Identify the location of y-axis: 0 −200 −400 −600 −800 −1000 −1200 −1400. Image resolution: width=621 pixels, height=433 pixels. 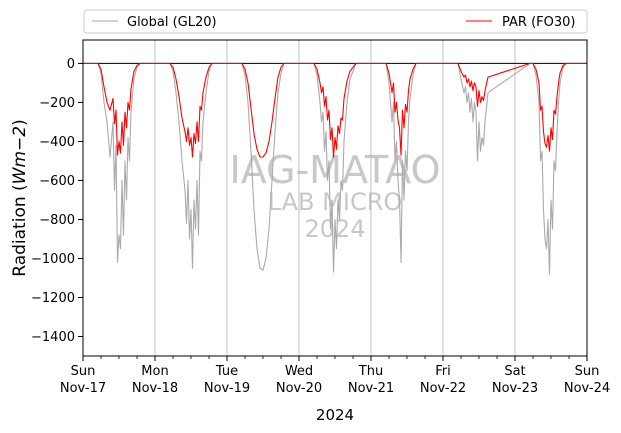
(57, 201).